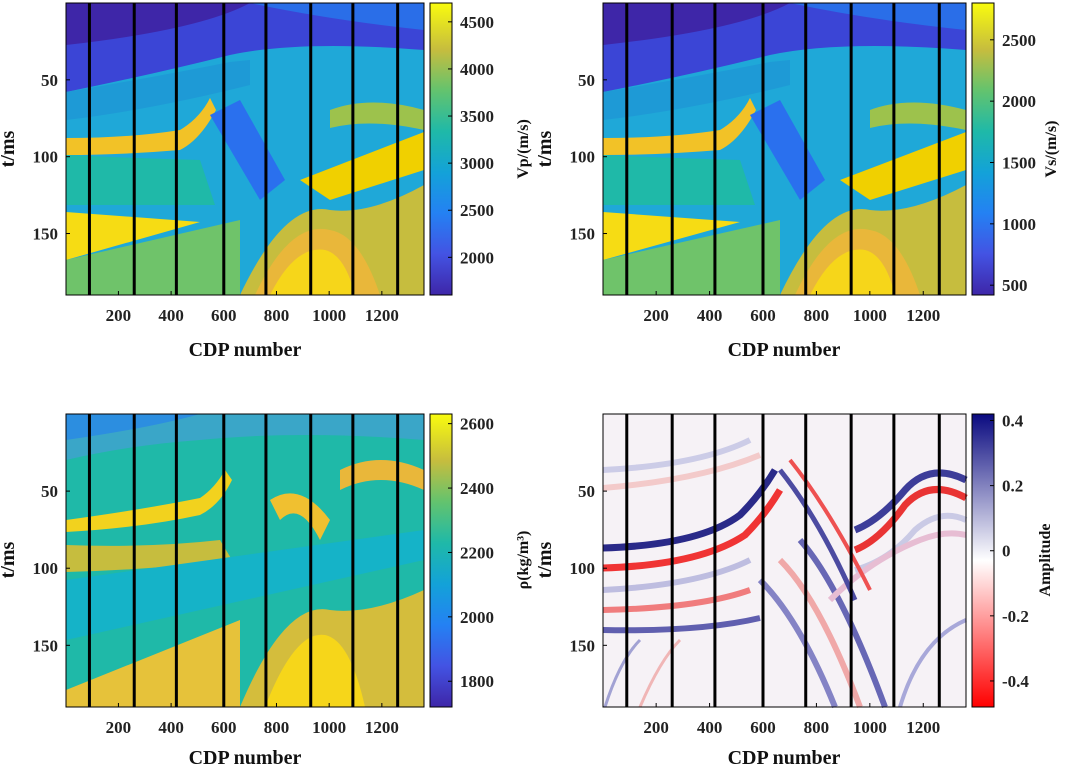 The width and height of the screenshot is (1065, 768). I want to click on seismic-colorbar, so click(983, 560).